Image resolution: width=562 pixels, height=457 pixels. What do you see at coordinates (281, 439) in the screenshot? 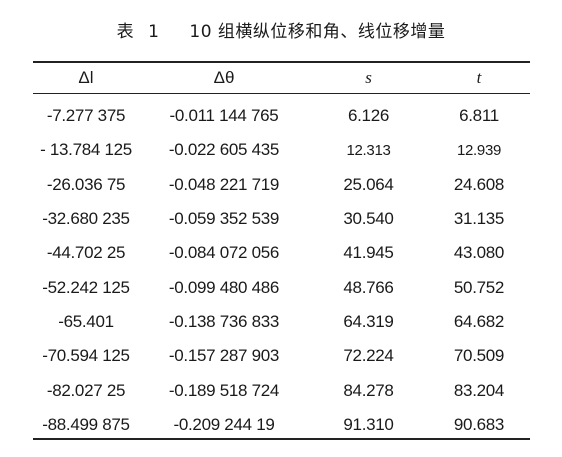
I see `table-bottom-rule` at bounding box center [281, 439].